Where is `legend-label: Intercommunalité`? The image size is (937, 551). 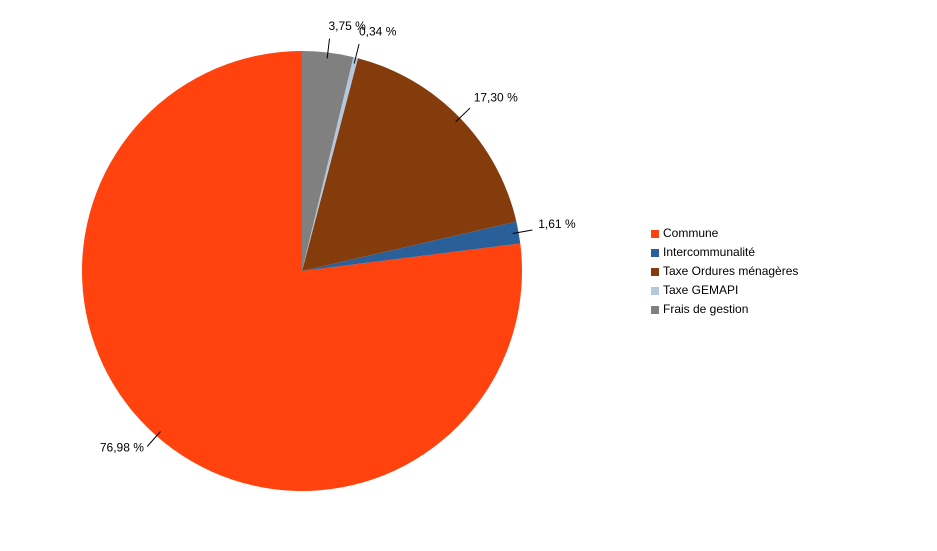 legend-label: Intercommunalité is located at coordinates (709, 252).